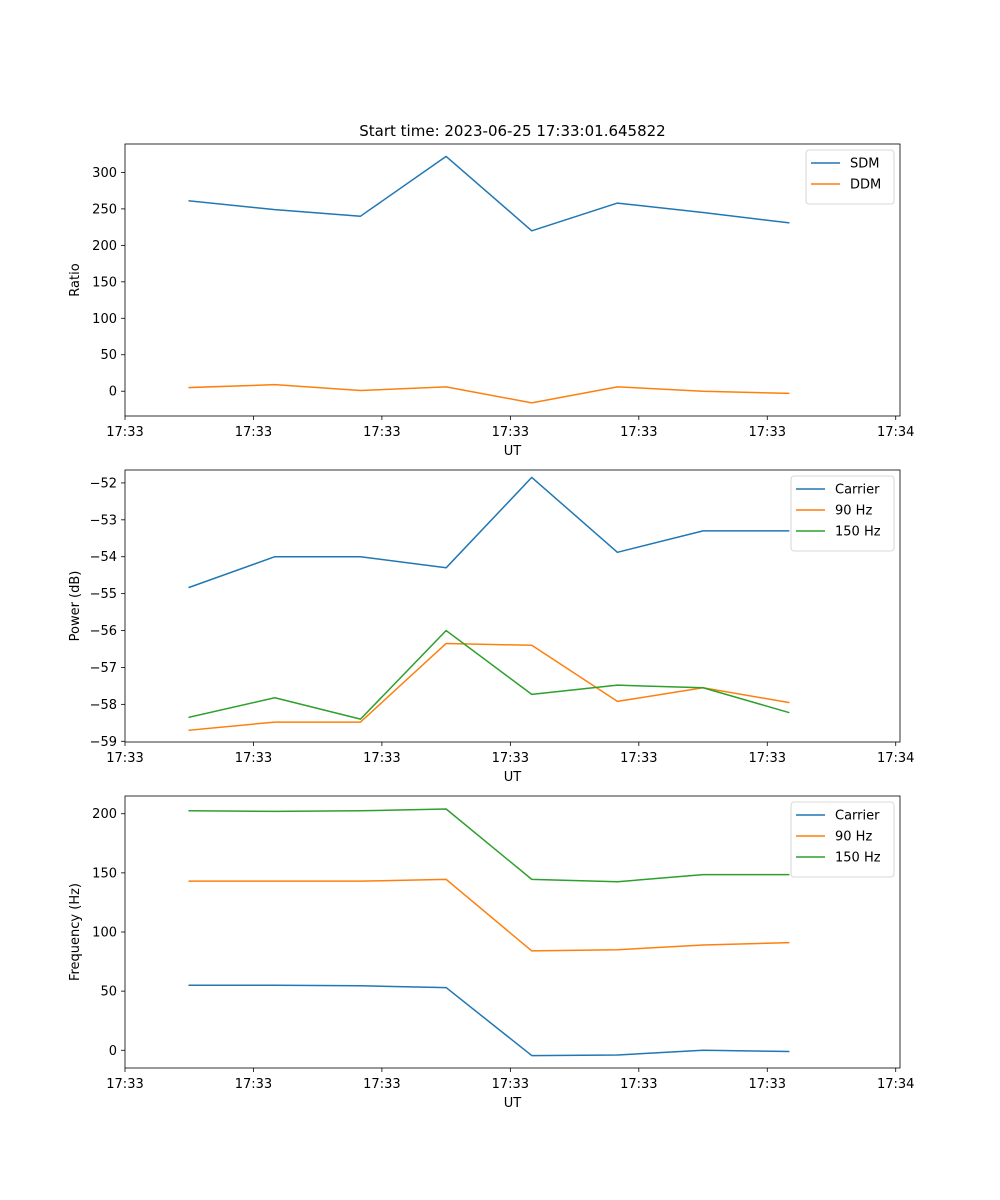 The height and width of the screenshot is (1200, 1000). I want to click on y-tick-label: −59, so click(103, 742).